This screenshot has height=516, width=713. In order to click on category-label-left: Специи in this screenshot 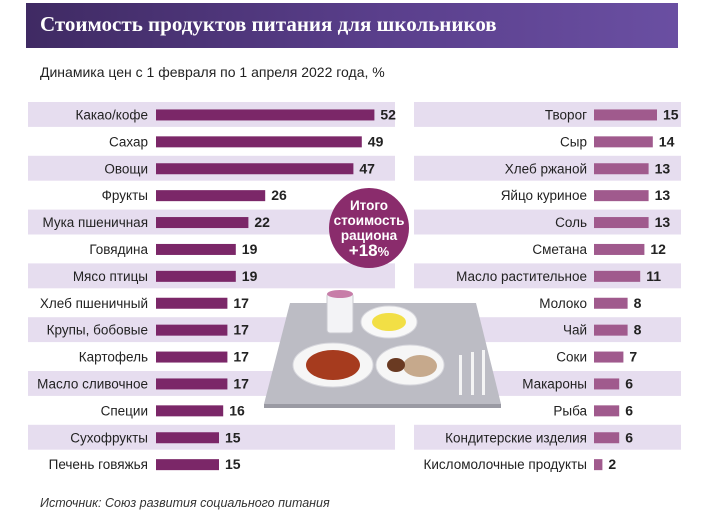, I will do `click(124, 410)`.